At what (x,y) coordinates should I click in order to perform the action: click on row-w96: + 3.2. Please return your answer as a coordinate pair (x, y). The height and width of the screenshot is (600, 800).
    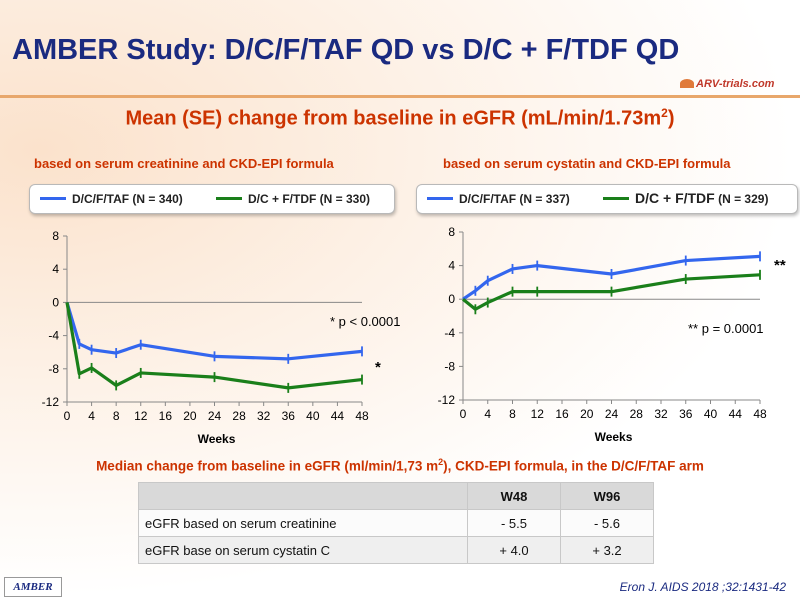
    Looking at the image, I should click on (607, 550).